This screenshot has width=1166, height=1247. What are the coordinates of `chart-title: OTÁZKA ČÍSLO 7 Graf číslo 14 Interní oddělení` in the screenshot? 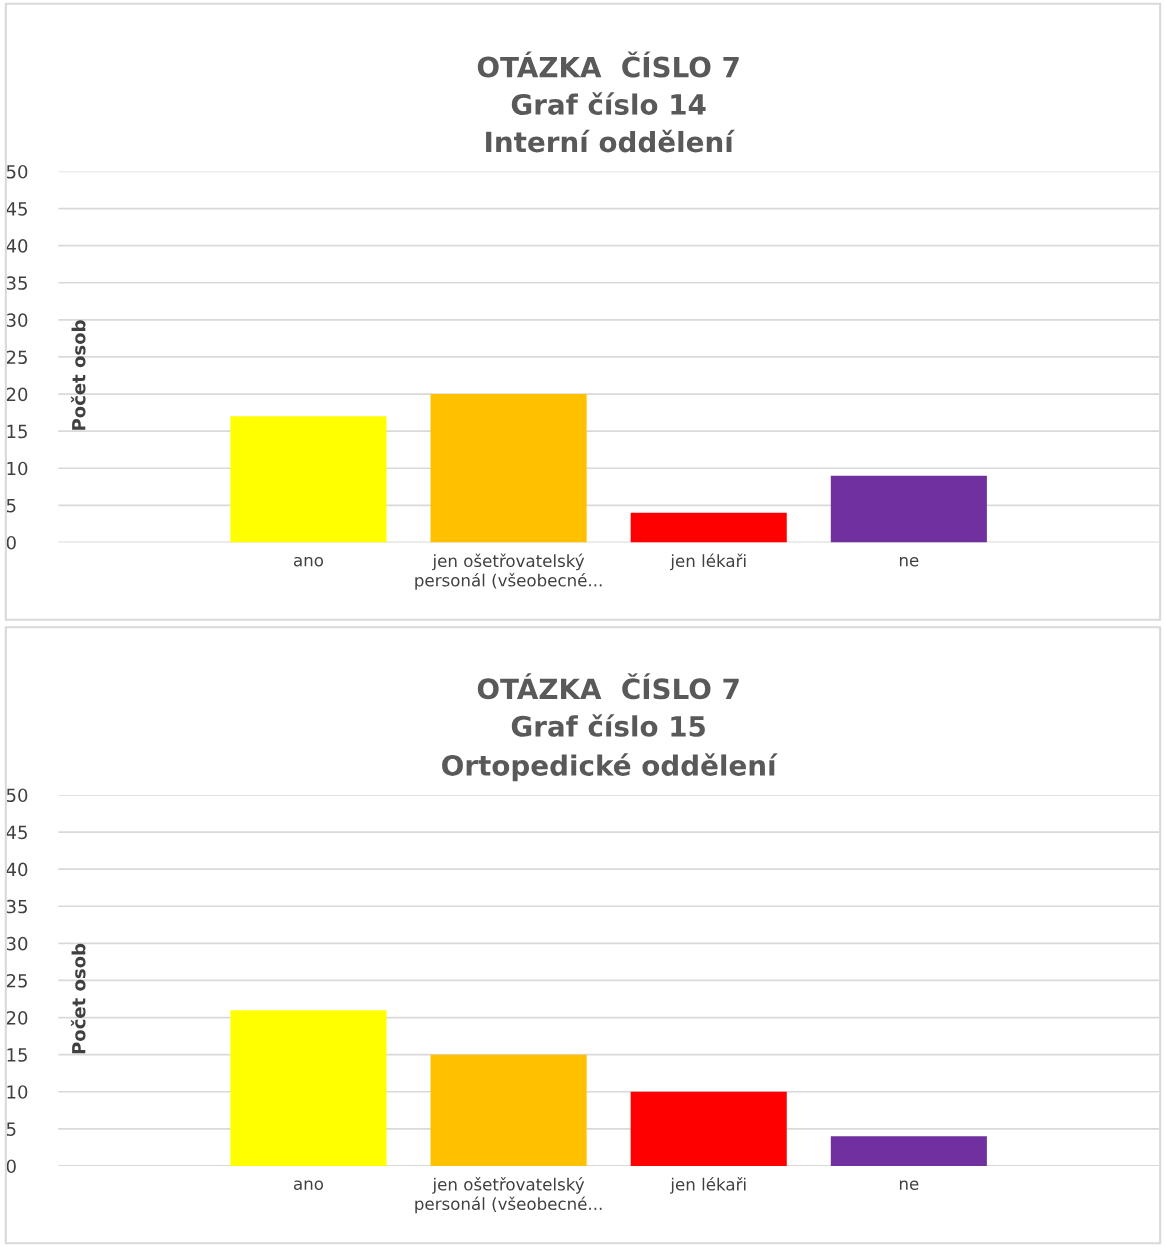 It's located at (608, 102).